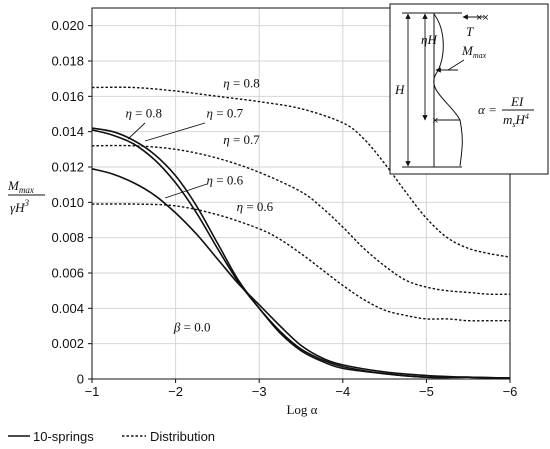 This screenshot has width=550, height=449. Describe the element at coordinates (111, 436) in the screenshot. I see `legend: 10-springs Distribution` at that location.